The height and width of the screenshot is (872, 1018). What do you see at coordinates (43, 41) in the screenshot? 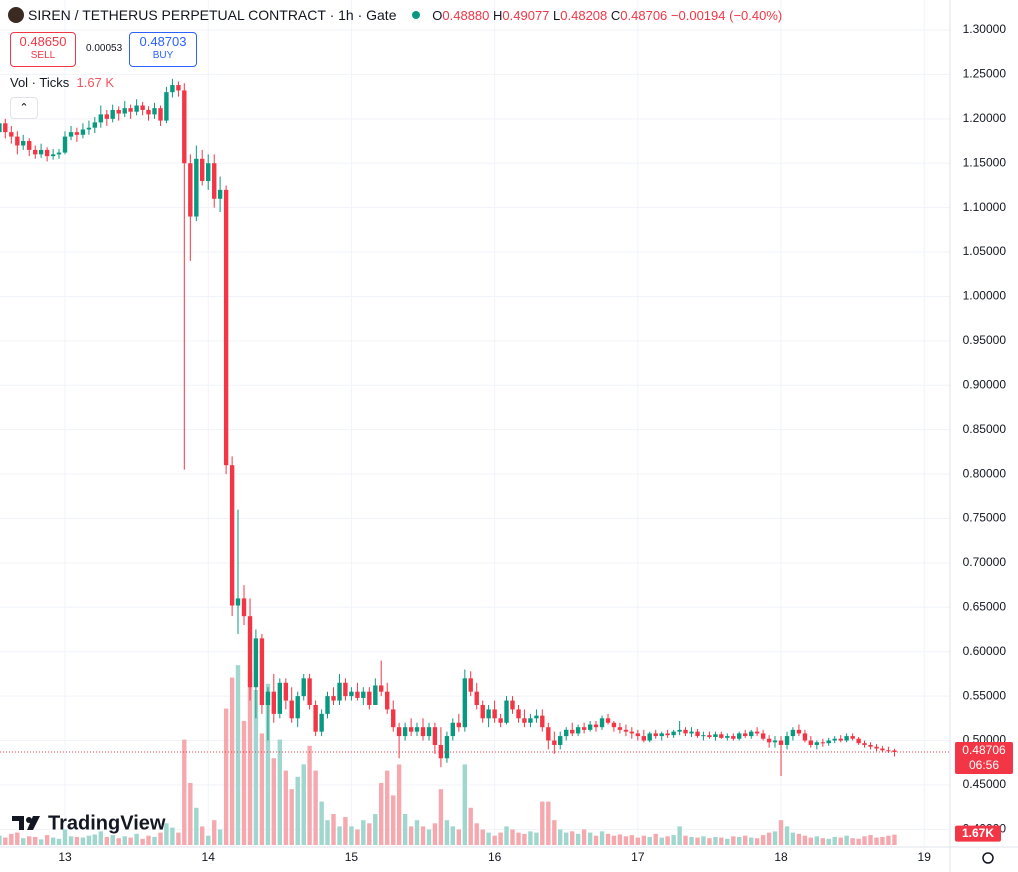
I see `sell-price: 0.48650` at bounding box center [43, 41].